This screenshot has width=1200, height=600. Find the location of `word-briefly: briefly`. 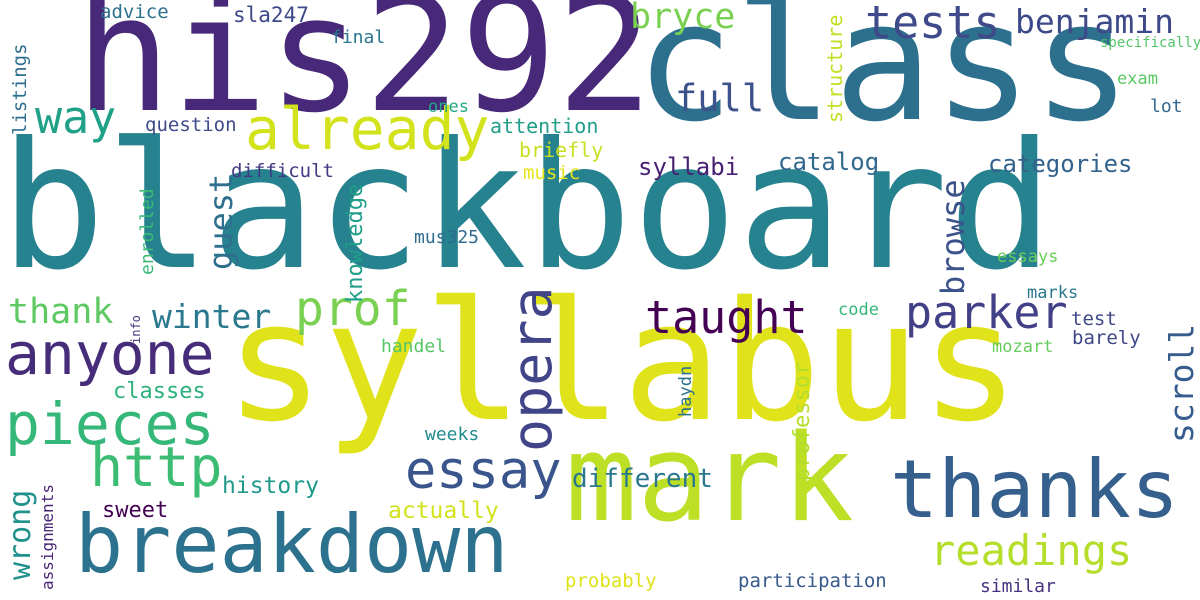

word-briefly: briefly is located at coordinates (561, 150).